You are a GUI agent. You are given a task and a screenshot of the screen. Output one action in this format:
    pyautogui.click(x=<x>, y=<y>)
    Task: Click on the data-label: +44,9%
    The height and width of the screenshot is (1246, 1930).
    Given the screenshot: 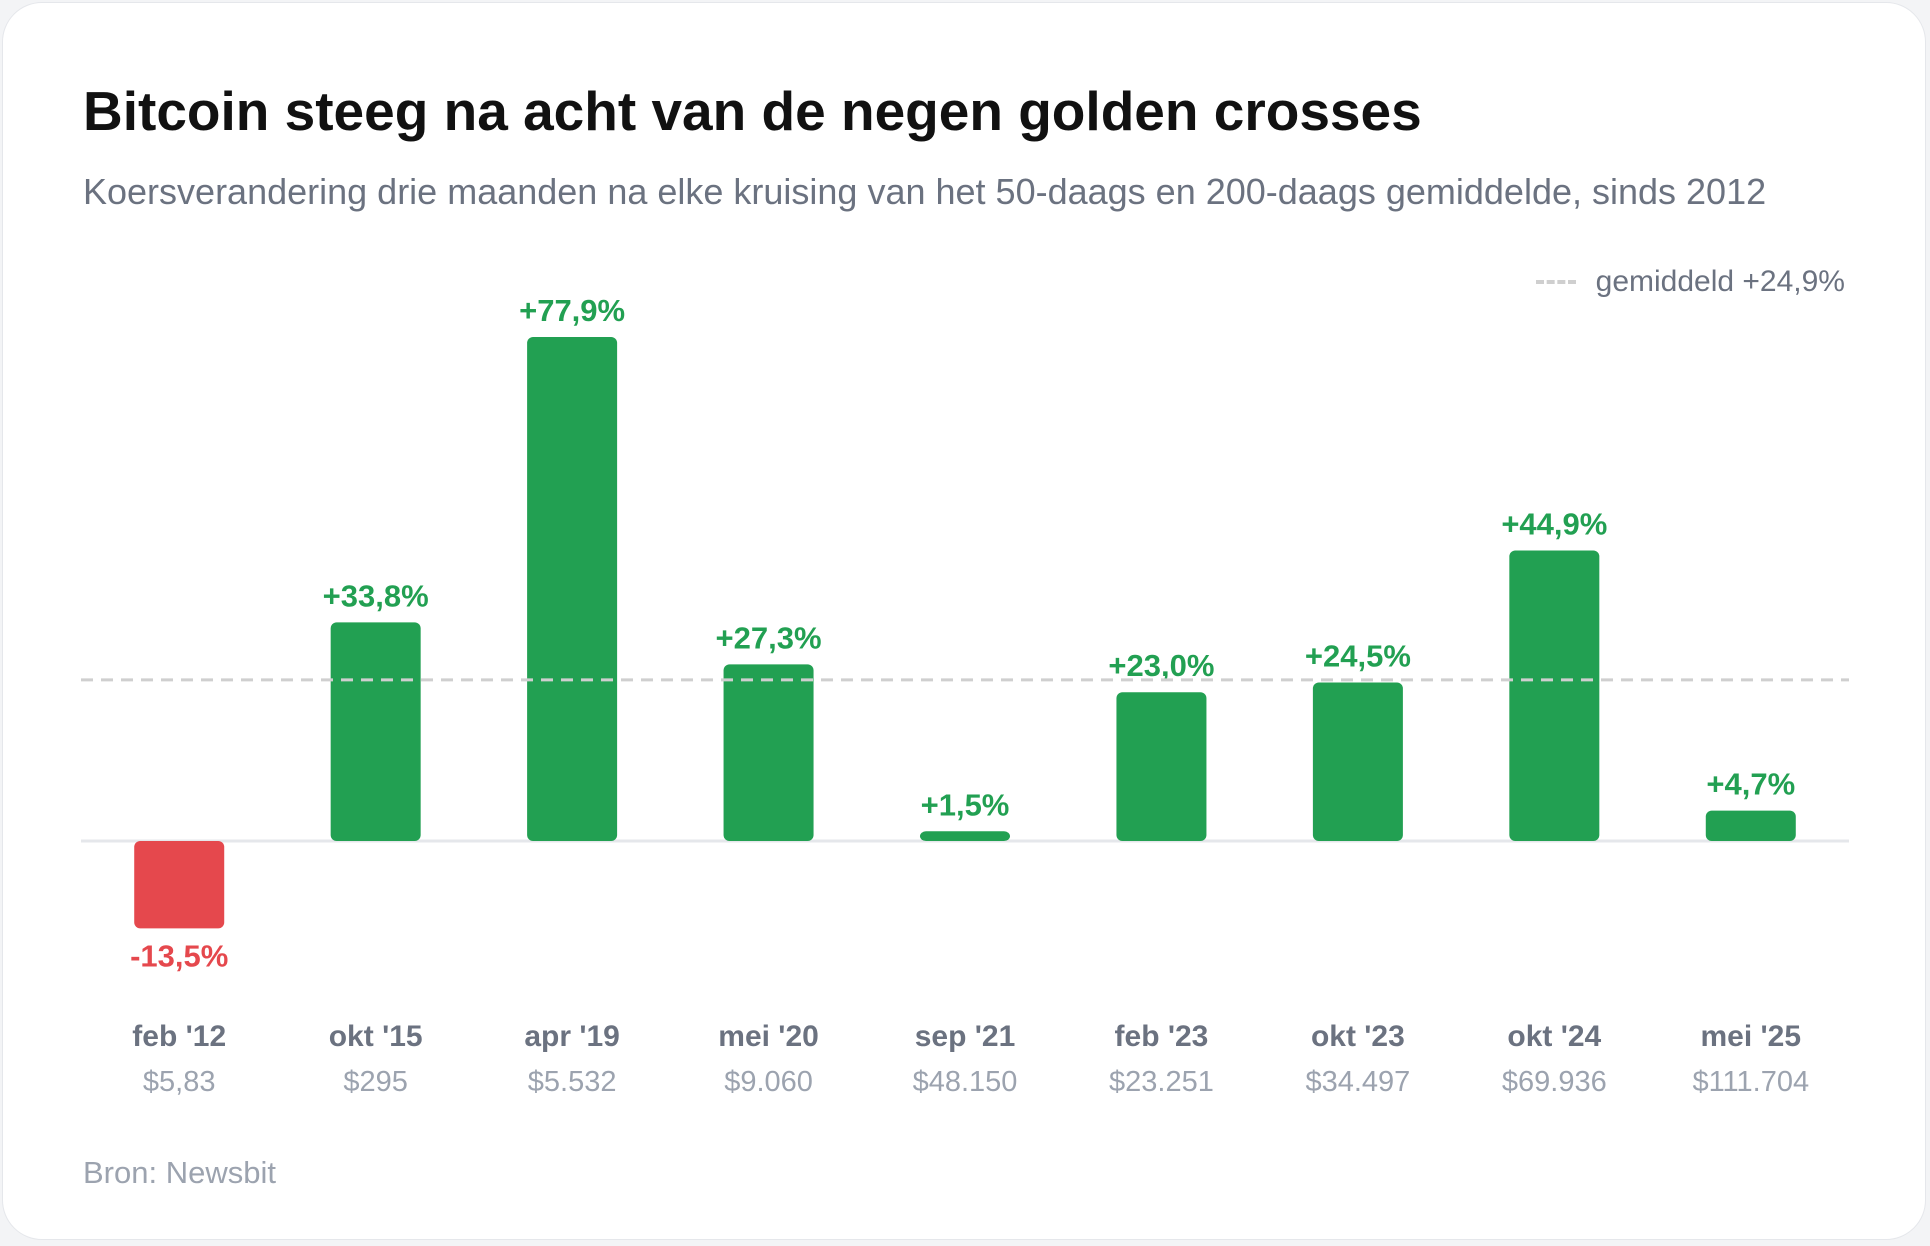 What is the action you would take?
    pyautogui.click(x=1554, y=523)
    